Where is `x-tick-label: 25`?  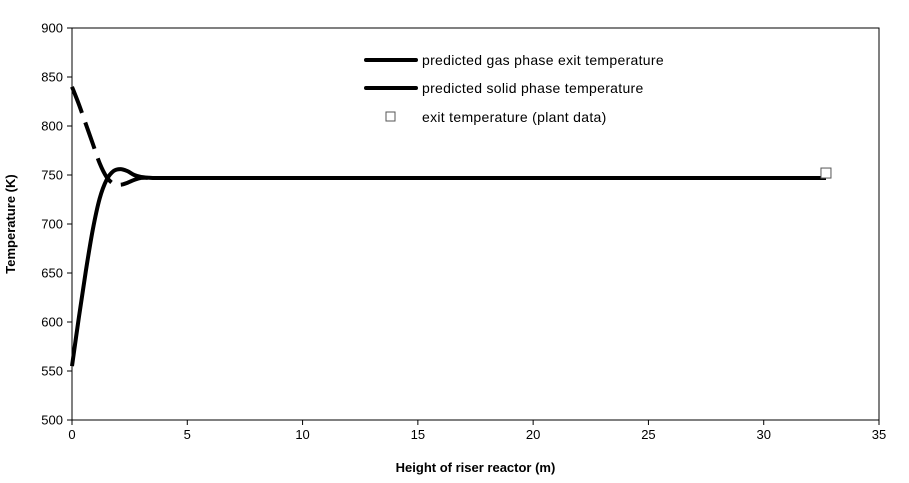
x-tick-label: 25 is located at coordinates (648, 434).